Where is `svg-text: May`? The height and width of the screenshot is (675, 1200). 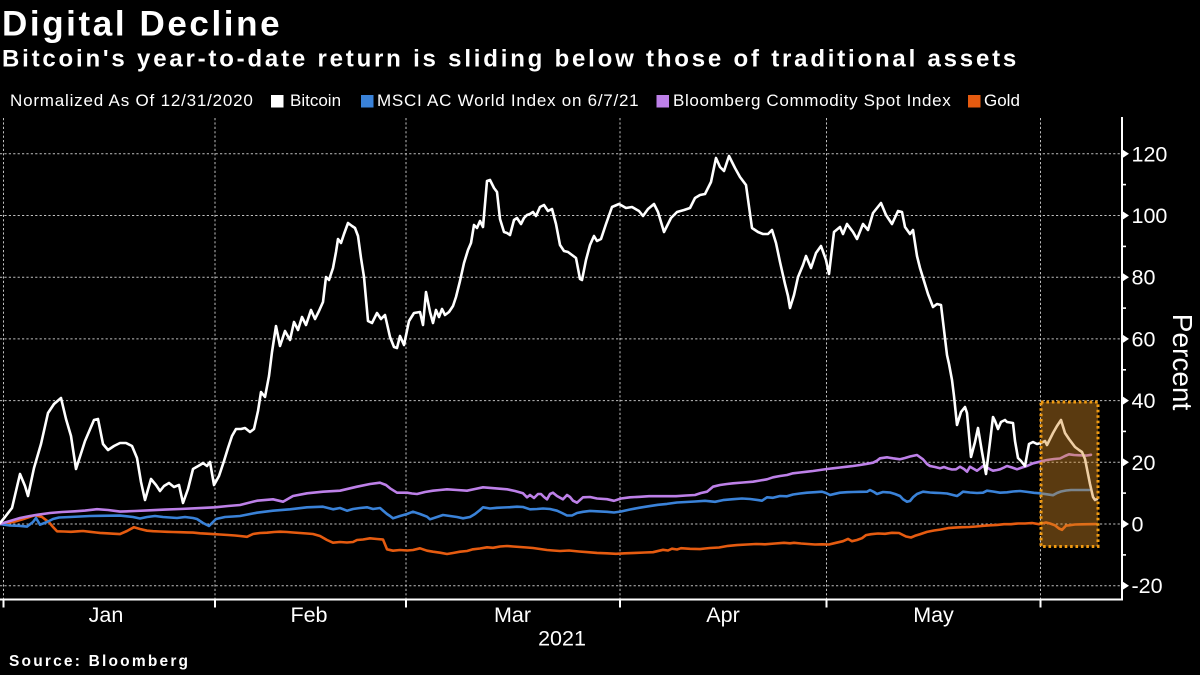
svg-text: May is located at coordinates (933, 615).